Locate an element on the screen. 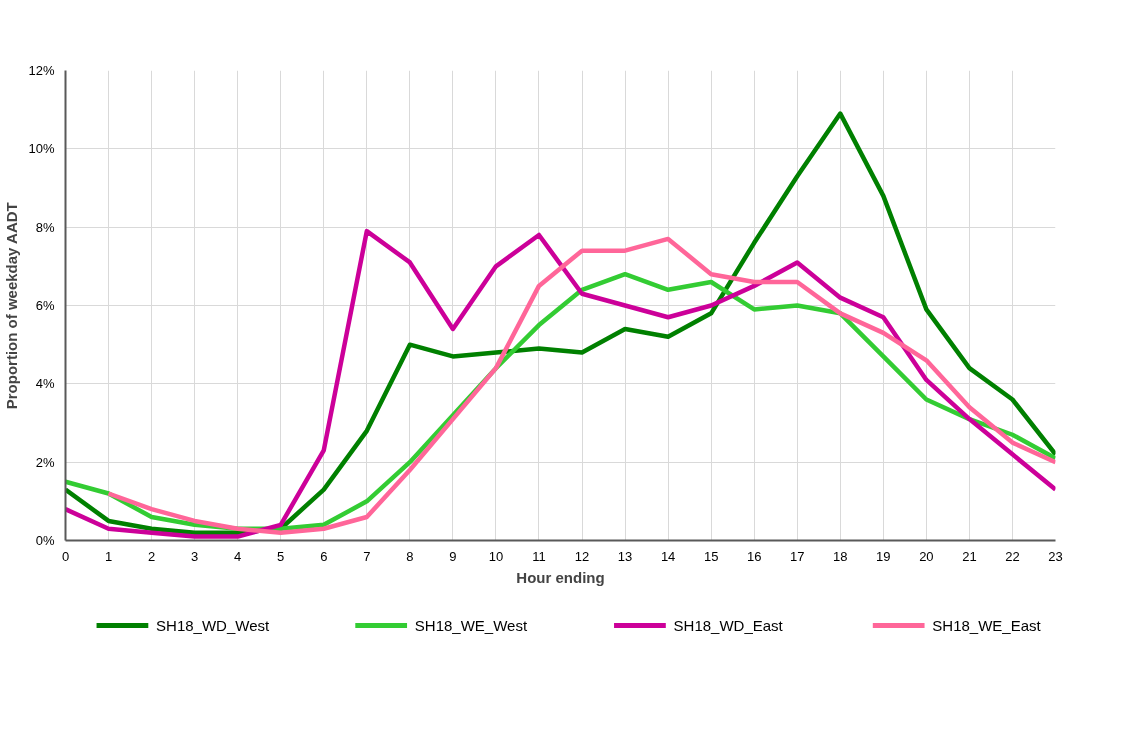 This screenshot has width=1135, height=753. x-tick-label: 19 is located at coordinates (883, 556).